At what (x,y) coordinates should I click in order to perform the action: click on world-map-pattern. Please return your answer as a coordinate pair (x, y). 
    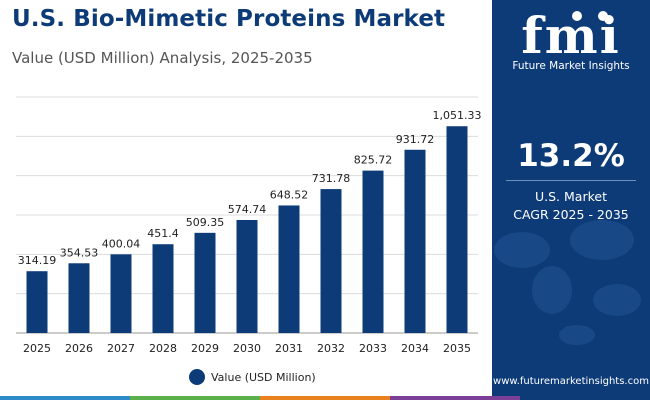
    Looking at the image, I should click on (567, 282).